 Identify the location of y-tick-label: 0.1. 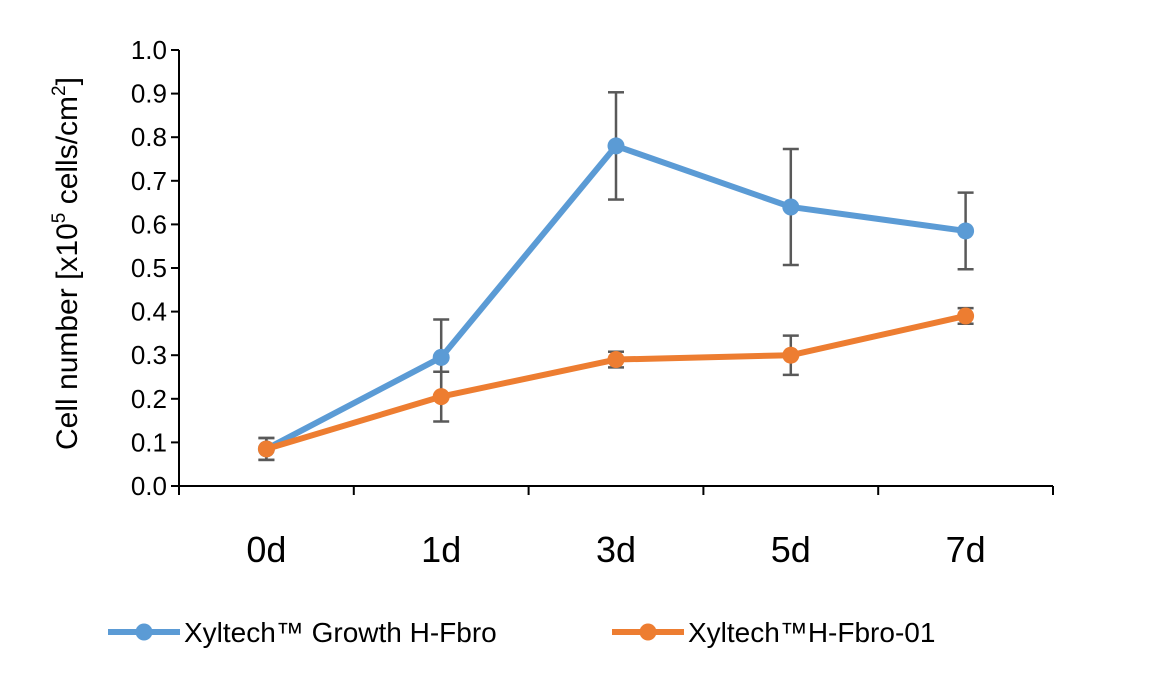
(149, 442).